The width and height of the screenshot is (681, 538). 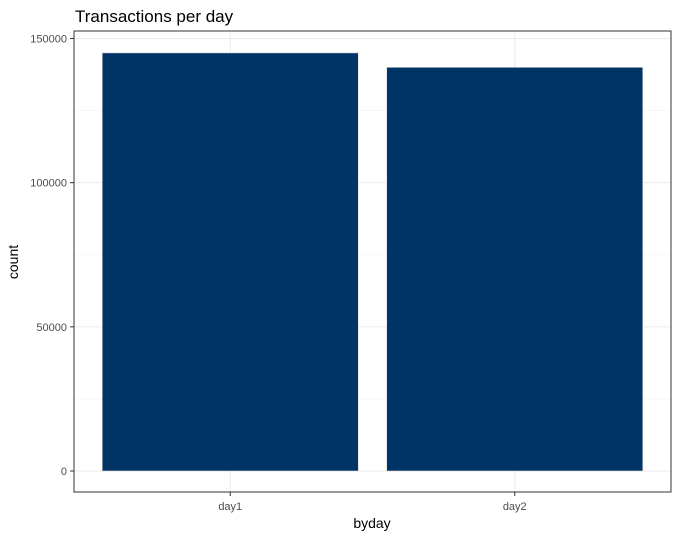 What do you see at coordinates (64, 472) in the screenshot?
I see `y-tick-label: 0` at bounding box center [64, 472].